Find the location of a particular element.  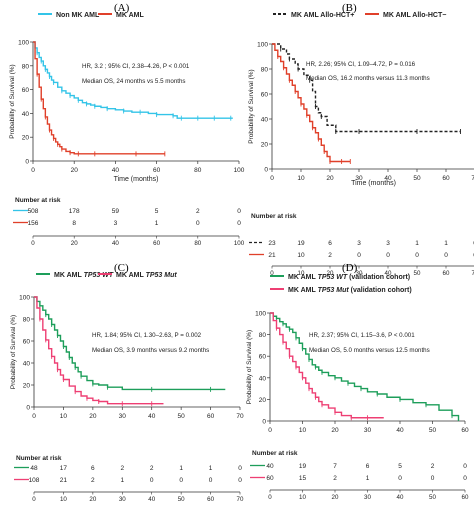

p4-x-tick-label: 30 is located at coordinates (368, 430).